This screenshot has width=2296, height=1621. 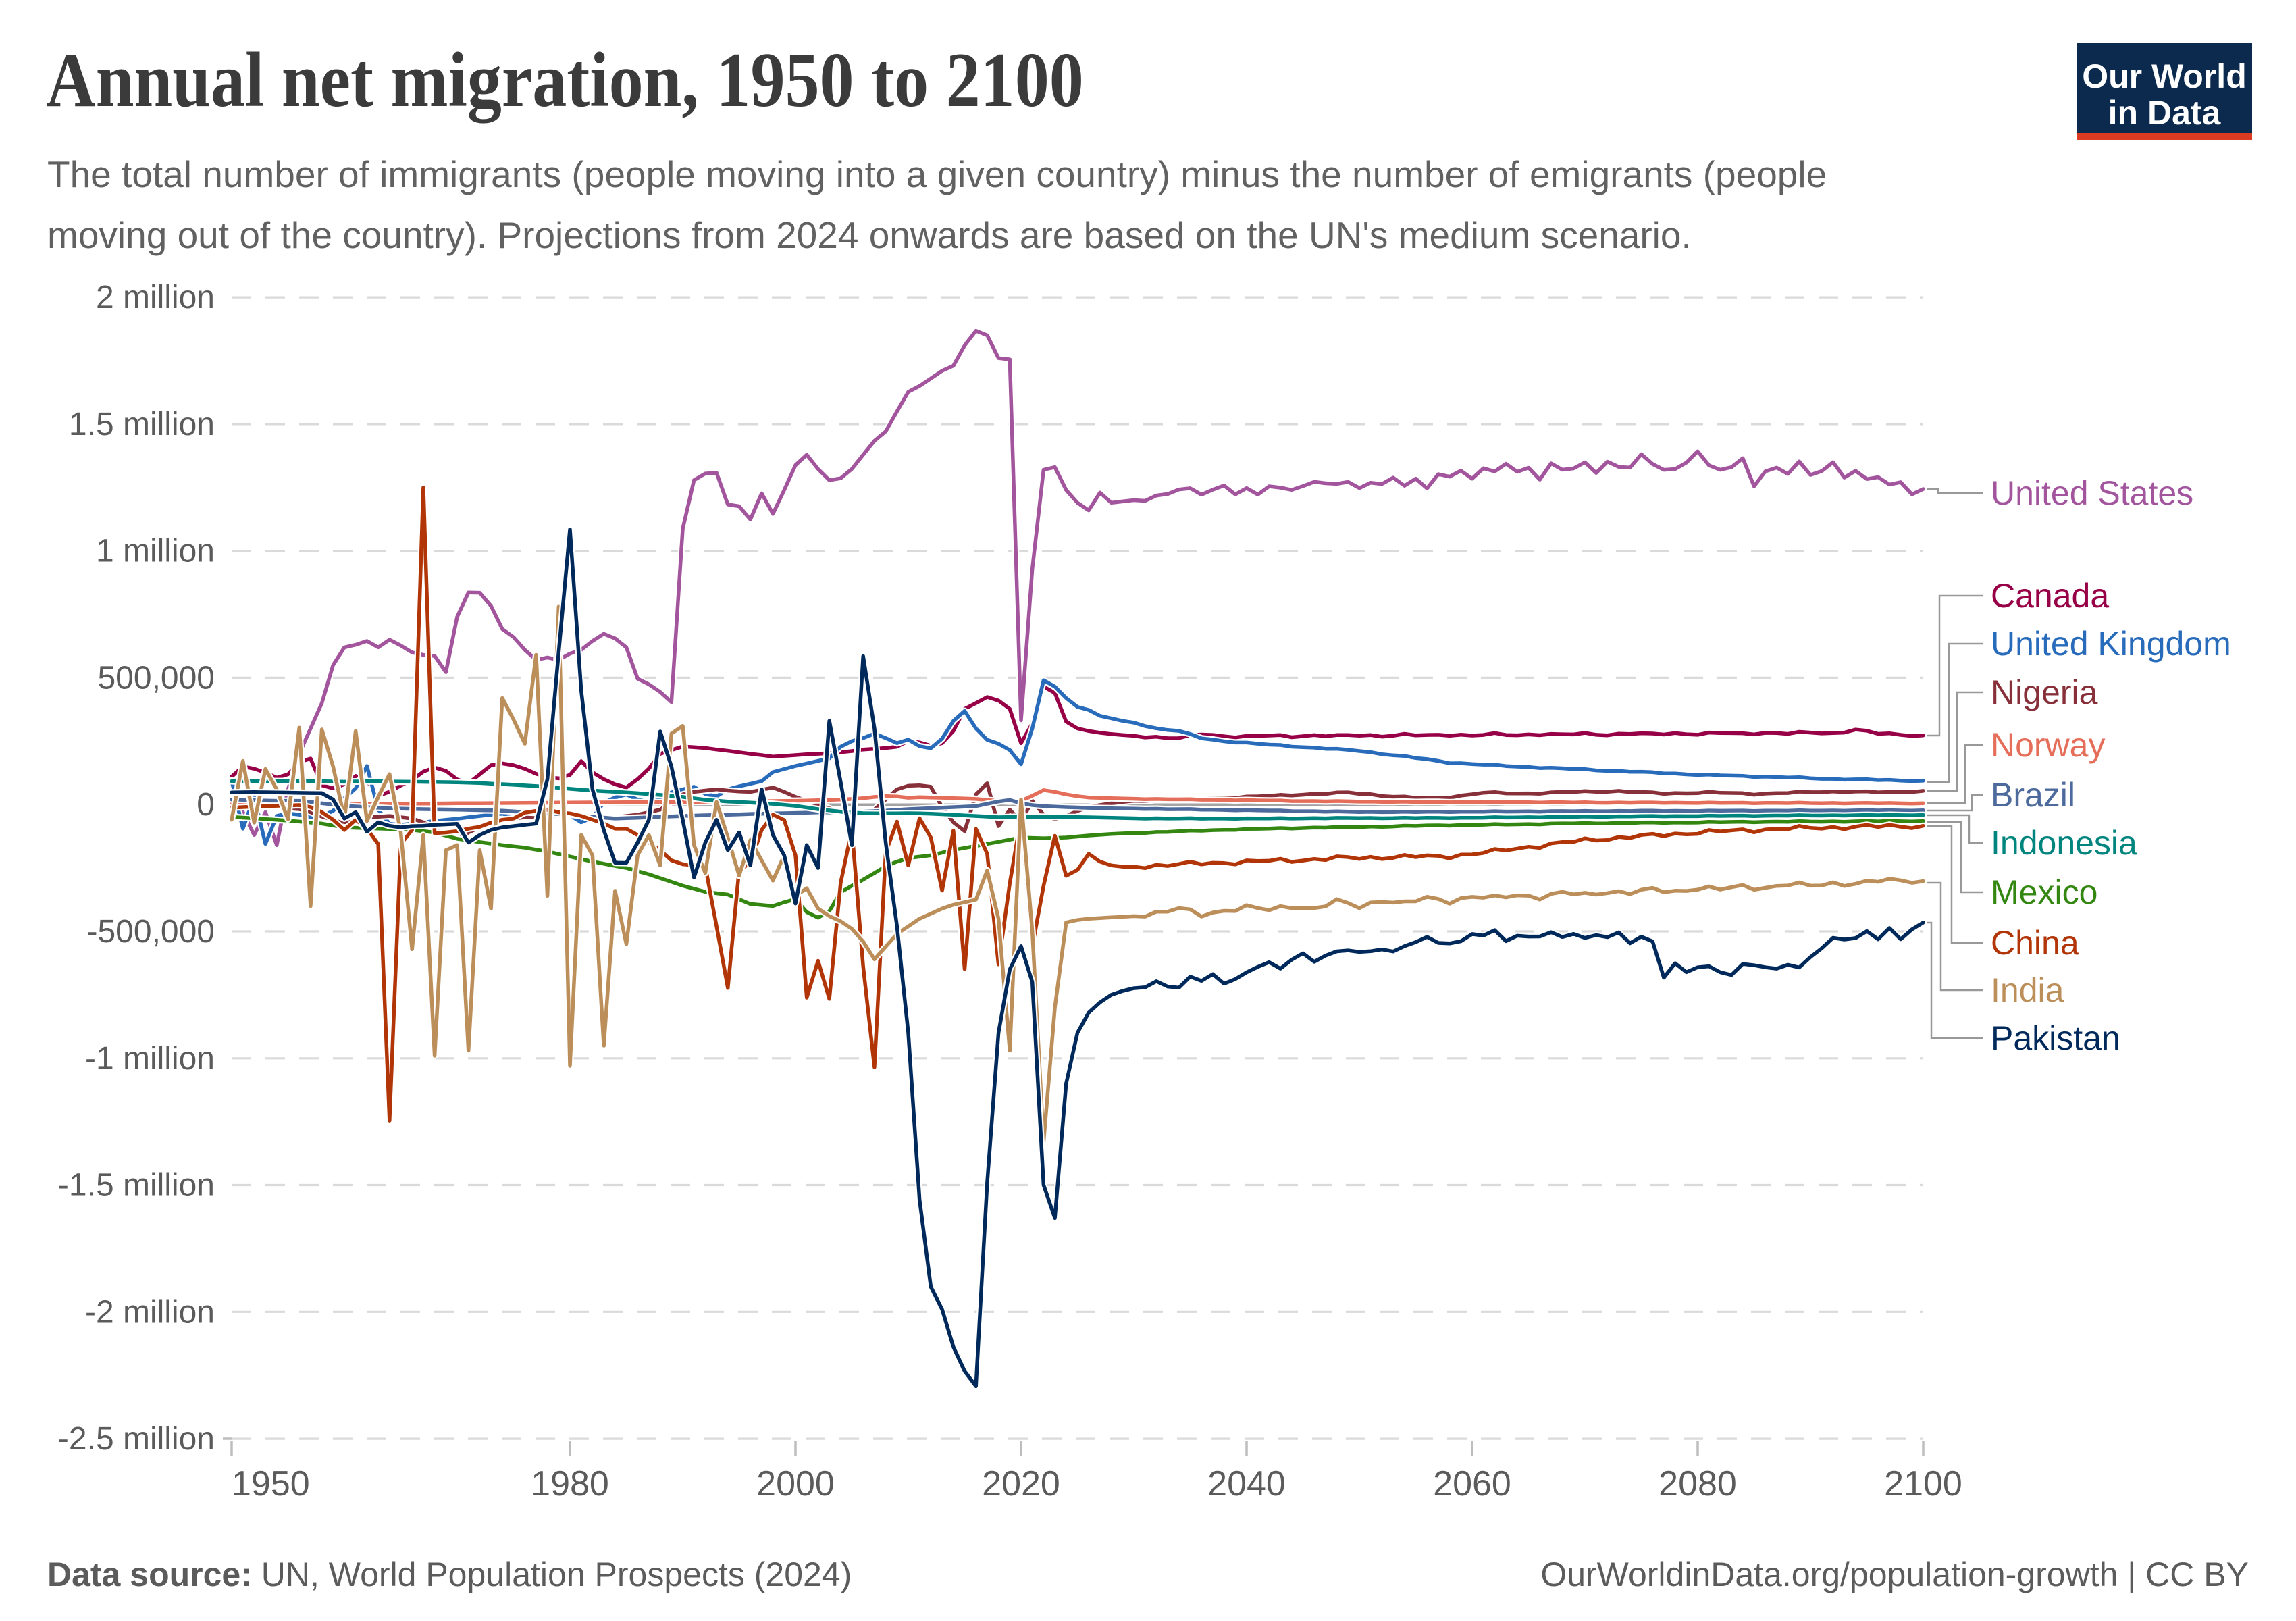 What do you see at coordinates (2111, 644) in the screenshot?
I see `svg-text: United Kingdom` at bounding box center [2111, 644].